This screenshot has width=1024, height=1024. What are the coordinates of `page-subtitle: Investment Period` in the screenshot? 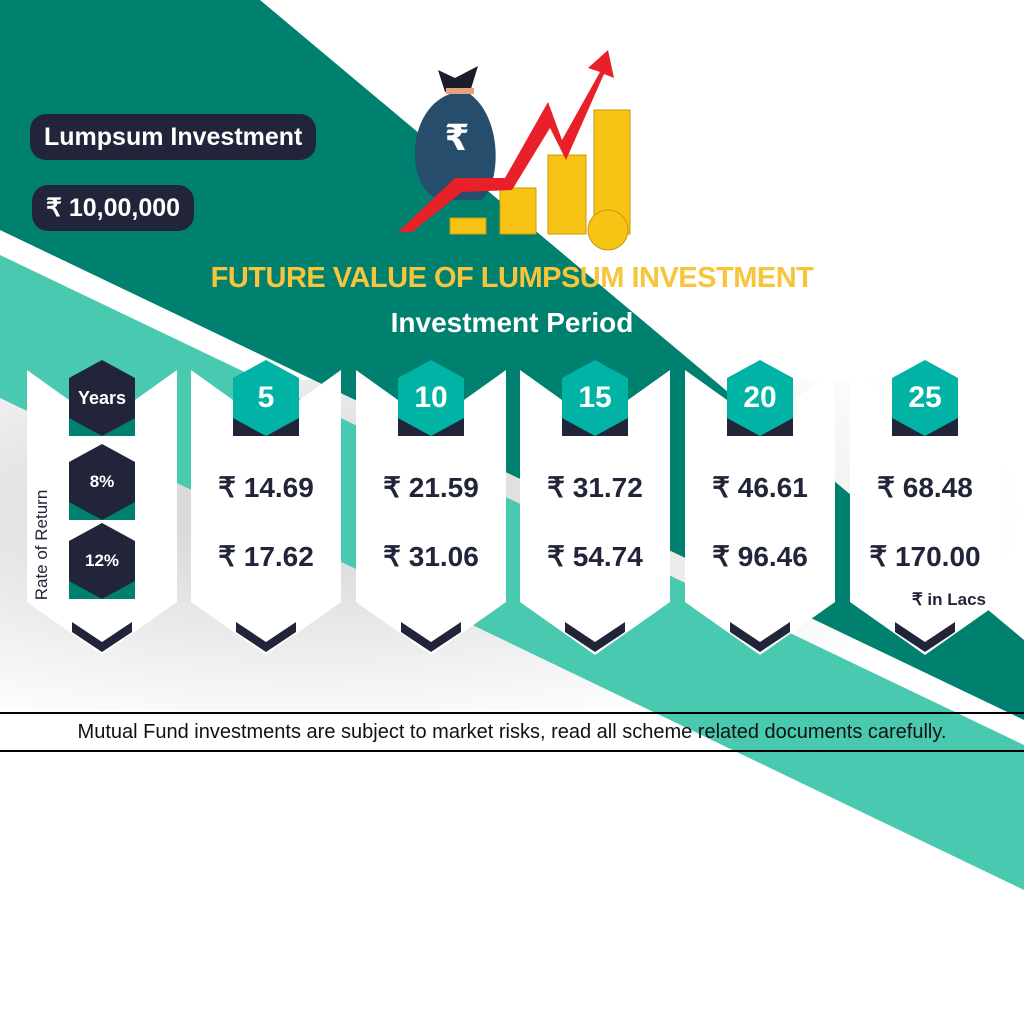 It's located at (512, 322).